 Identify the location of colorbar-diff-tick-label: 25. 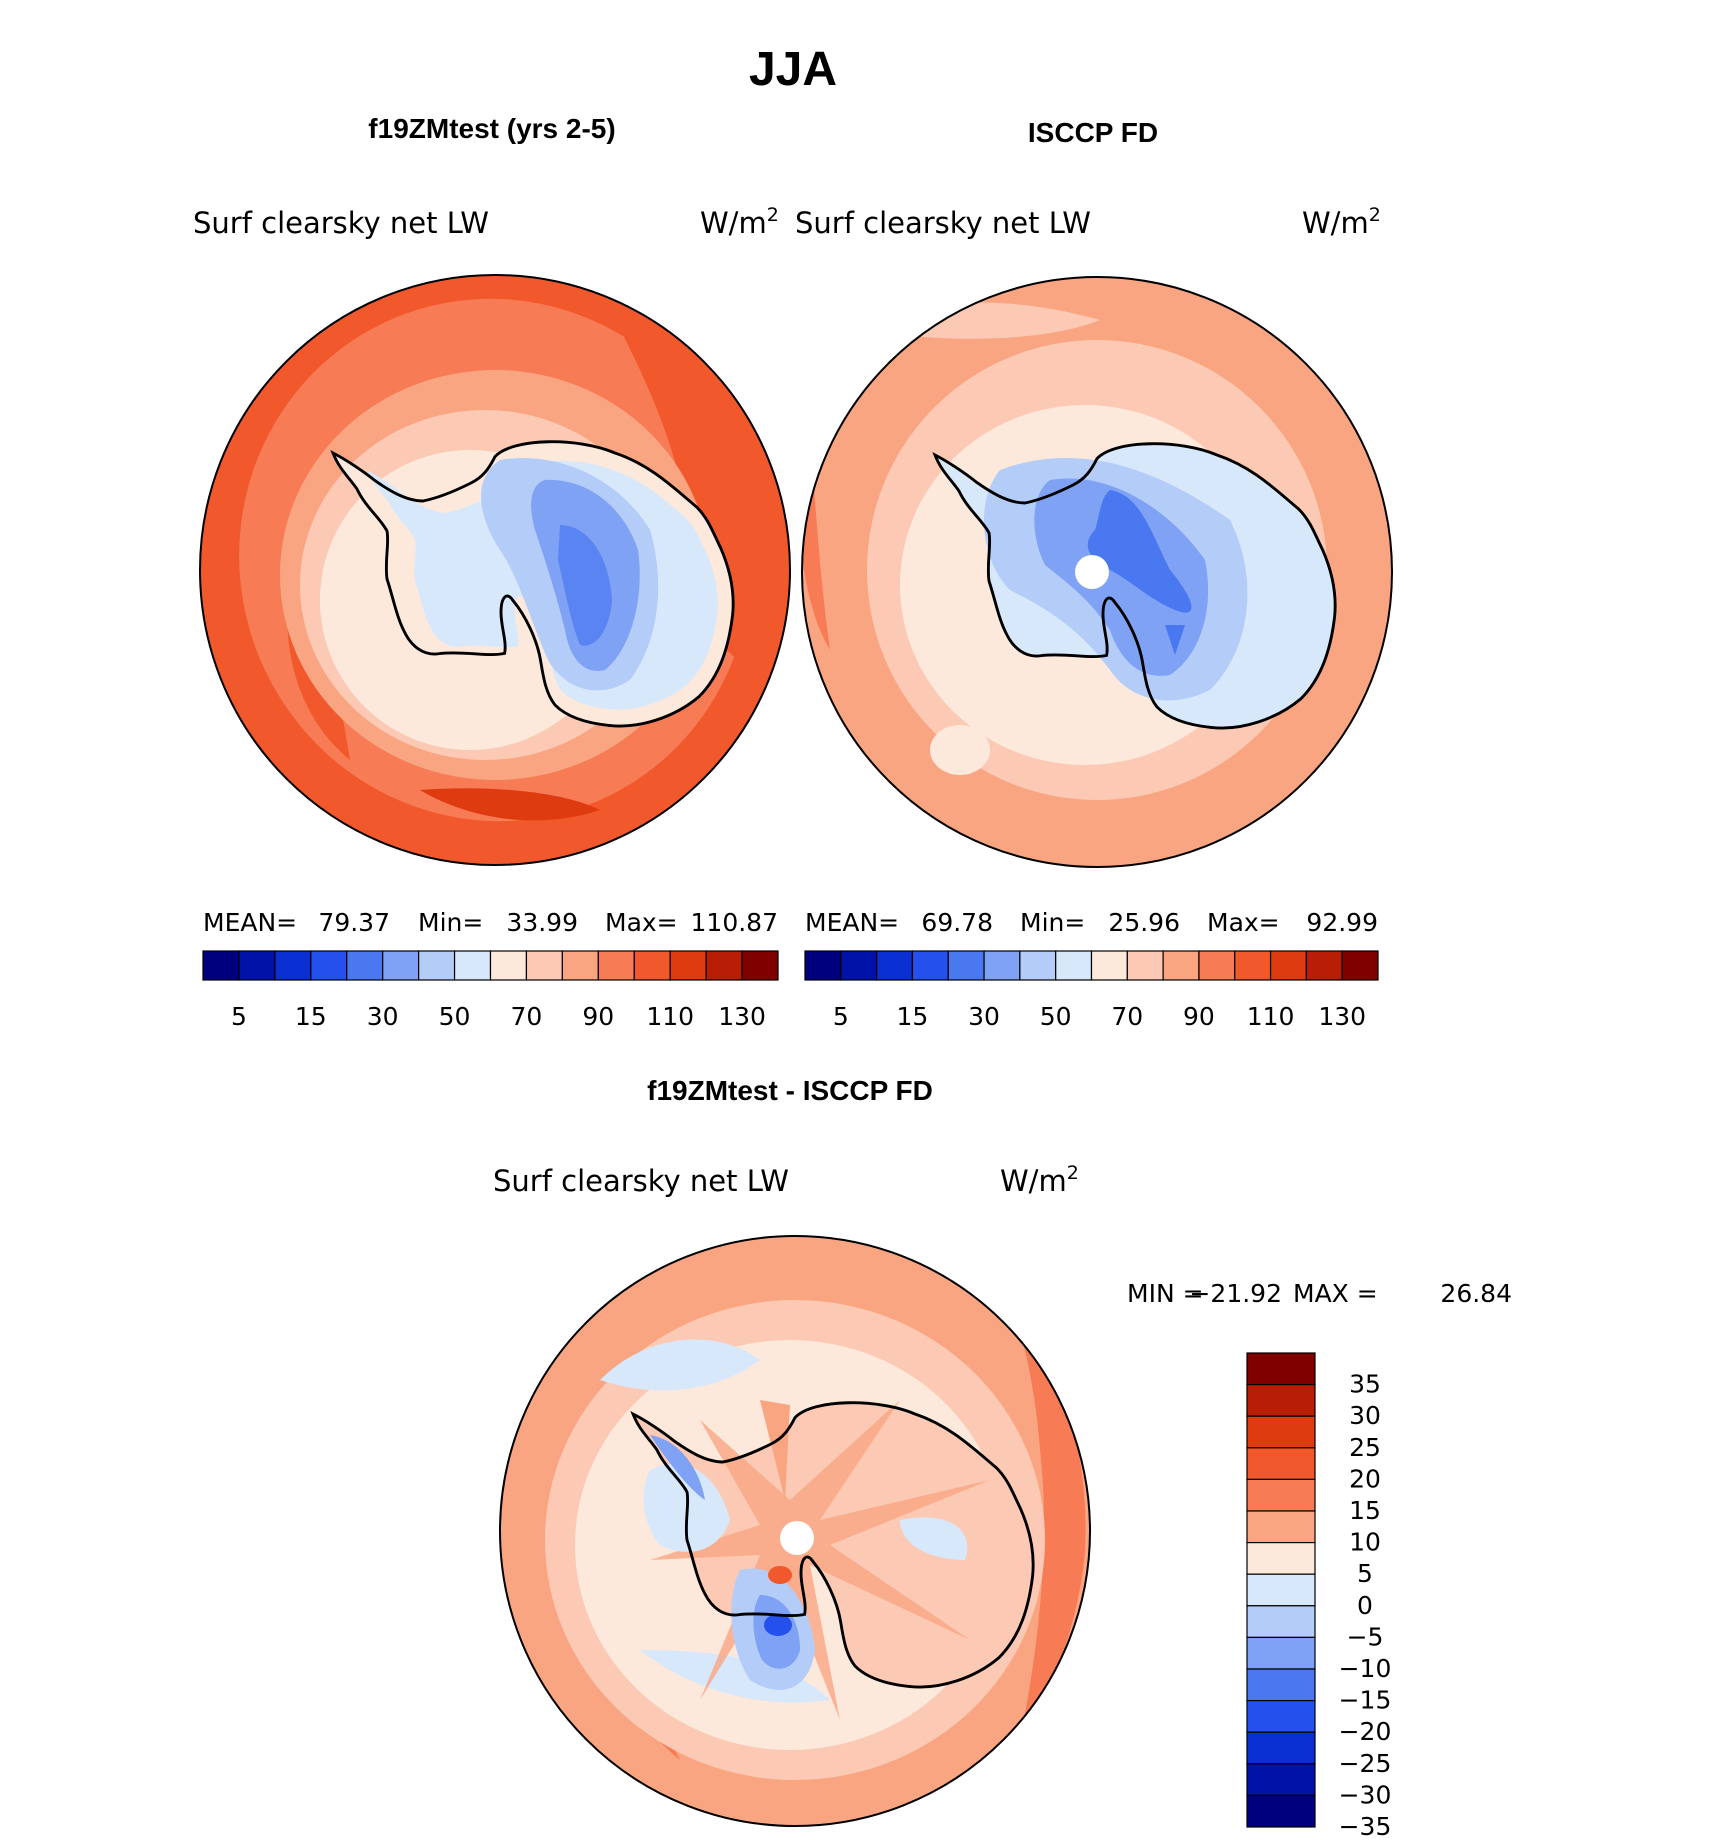
(1365, 1447).